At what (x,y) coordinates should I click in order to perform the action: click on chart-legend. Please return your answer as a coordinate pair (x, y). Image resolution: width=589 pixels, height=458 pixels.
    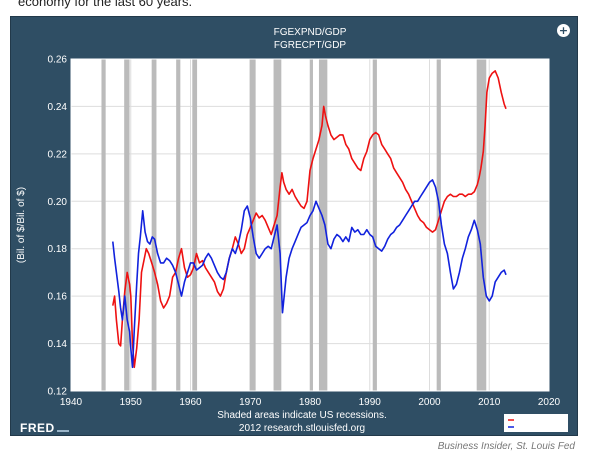
    Looking at the image, I should click on (536, 423).